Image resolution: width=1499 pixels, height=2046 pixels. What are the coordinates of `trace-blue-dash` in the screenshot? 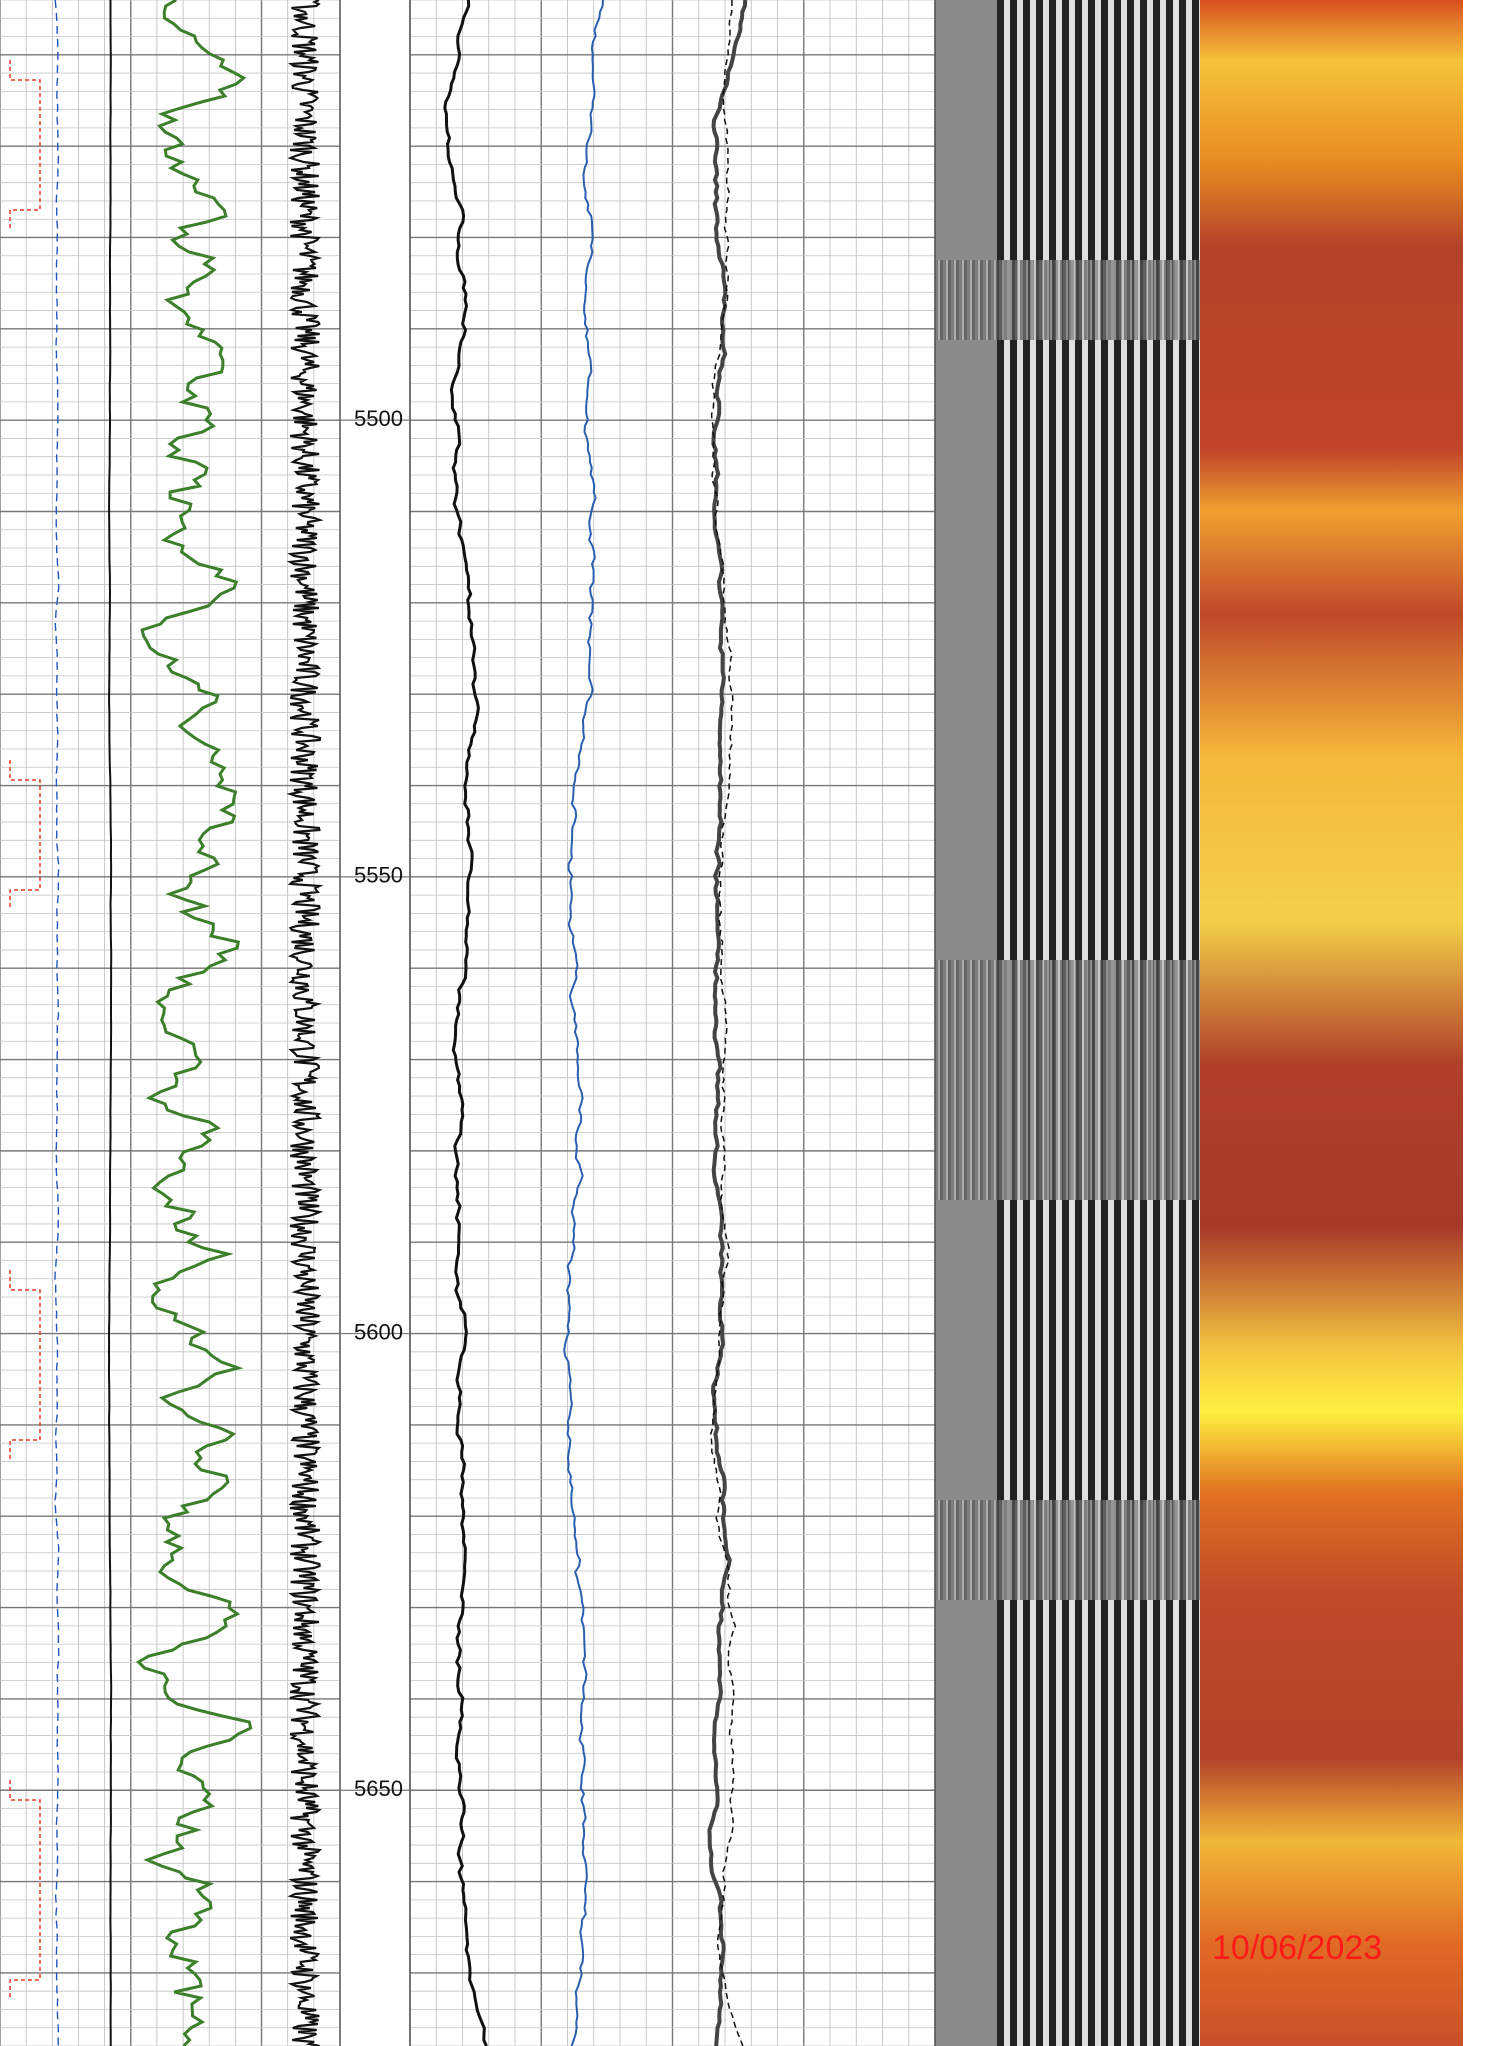 It's located at (57, 1023).